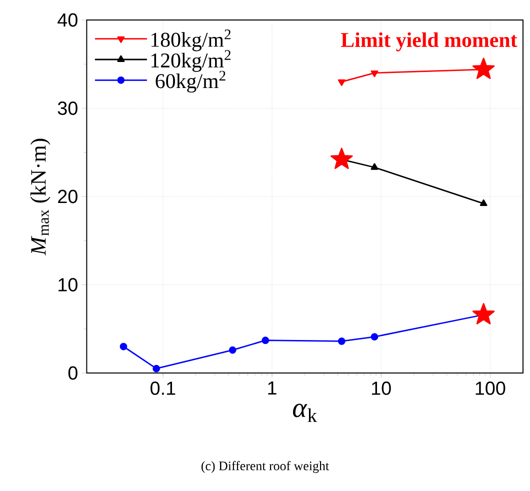 This screenshot has width=530, height=491. What do you see at coordinates (73, 373) in the screenshot?
I see `y-tick-label: 0` at bounding box center [73, 373].